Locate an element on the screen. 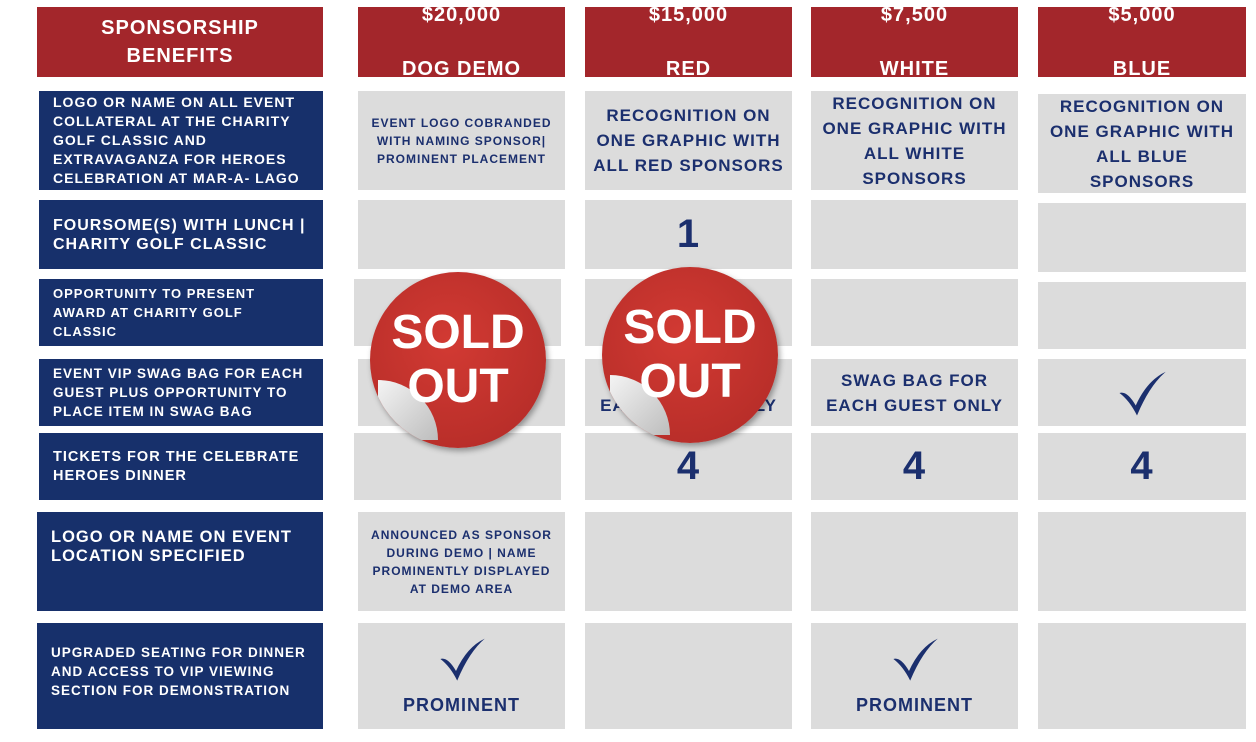 This screenshot has width=1256, height=742. text: WHITE is located at coordinates (914, 68).